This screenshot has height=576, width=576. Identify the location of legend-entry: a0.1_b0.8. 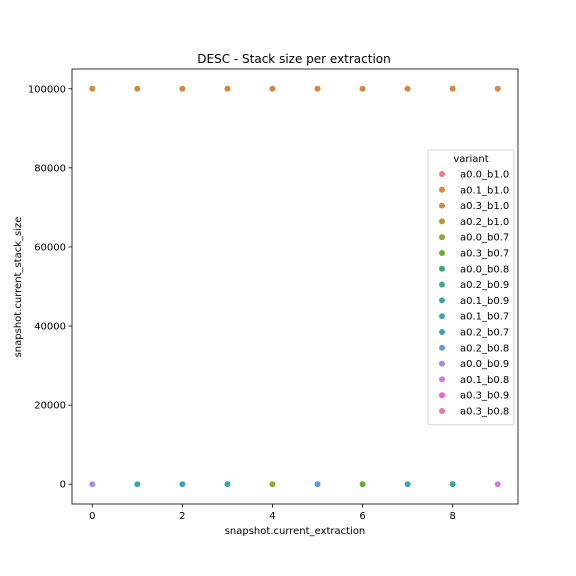
(484, 380).